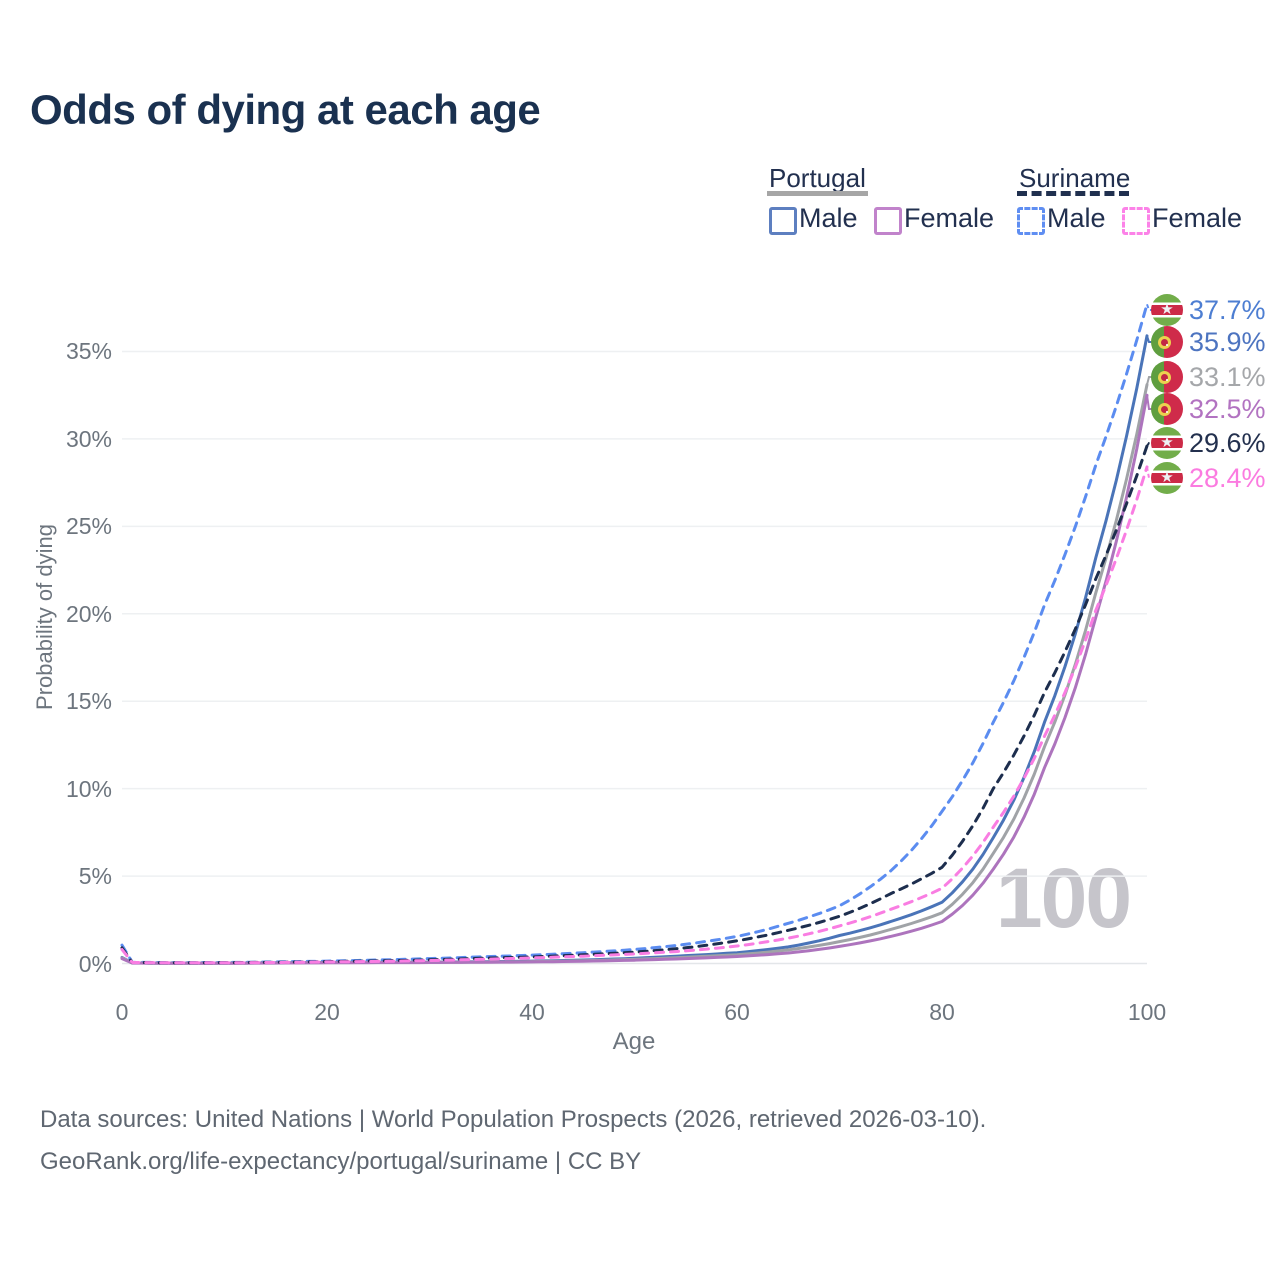 Image resolution: width=1280 pixels, height=1280 pixels. Describe the element at coordinates (1227, 443) in the screenshot. I see `end-label-value: 29.6%` at that location.